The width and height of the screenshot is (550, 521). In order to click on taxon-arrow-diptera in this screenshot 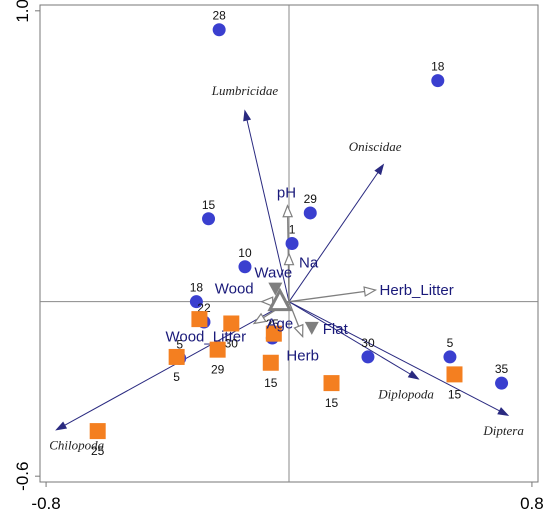, I will do `click(398, 358)`.